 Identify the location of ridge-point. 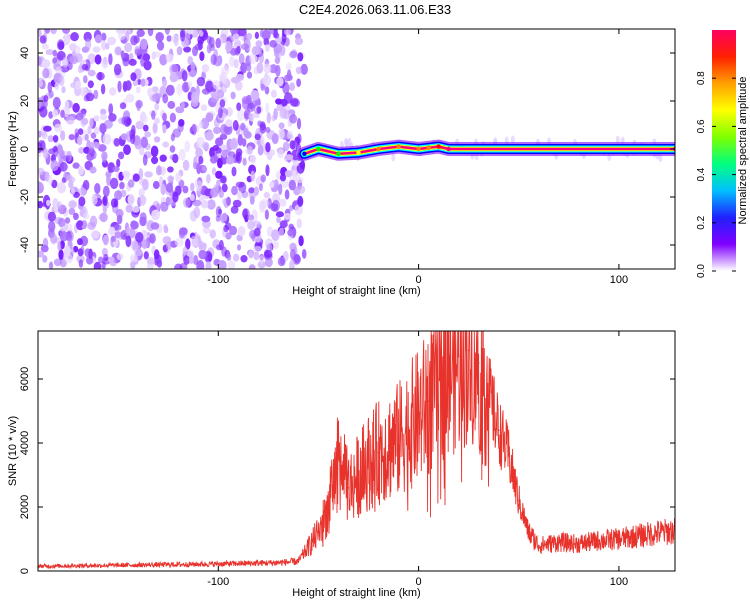
(398, 146).